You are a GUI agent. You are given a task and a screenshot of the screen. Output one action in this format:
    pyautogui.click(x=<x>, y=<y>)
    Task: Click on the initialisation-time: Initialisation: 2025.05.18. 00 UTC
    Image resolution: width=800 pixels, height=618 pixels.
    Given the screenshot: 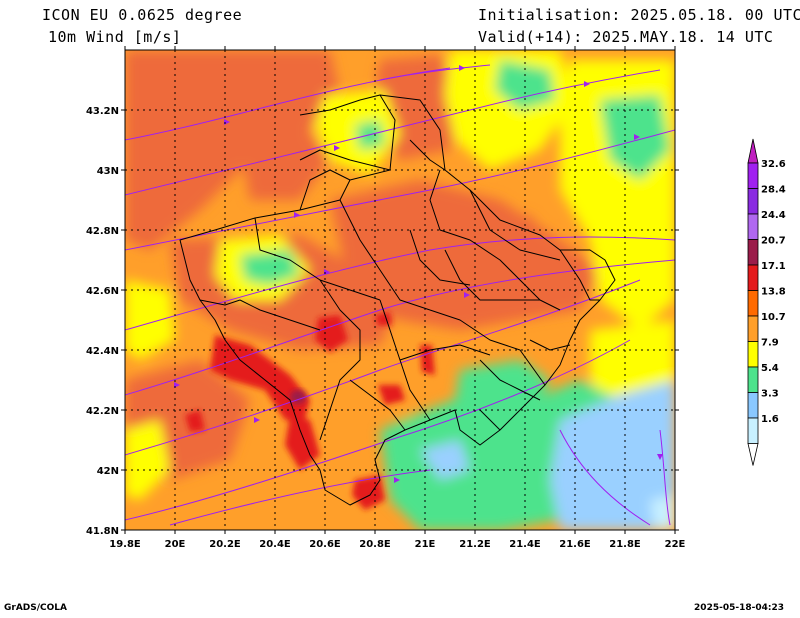 What is the action you would take?
    pyautogui.click(x=639, y=15)
    